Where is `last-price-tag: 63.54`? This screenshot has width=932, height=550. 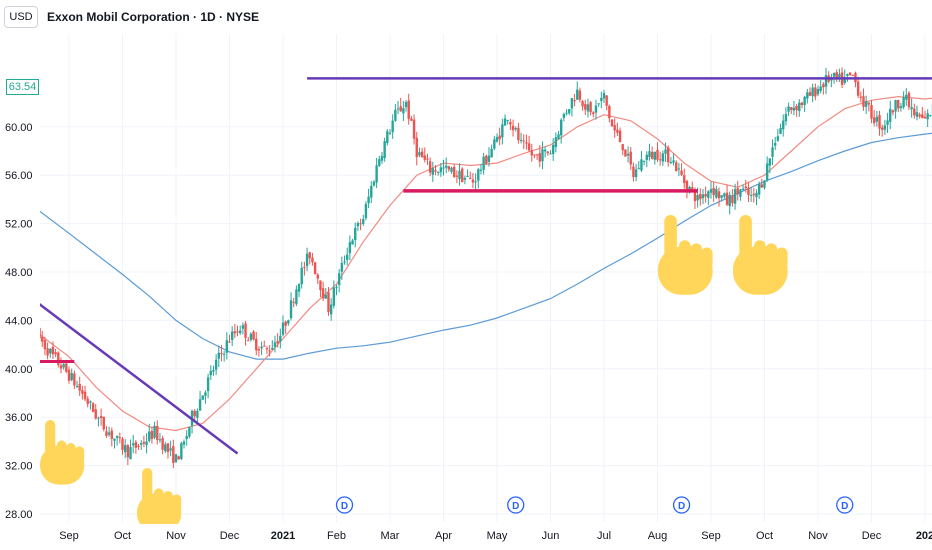 last-price-tag: 63.54 is located at coordinates (22, 87).